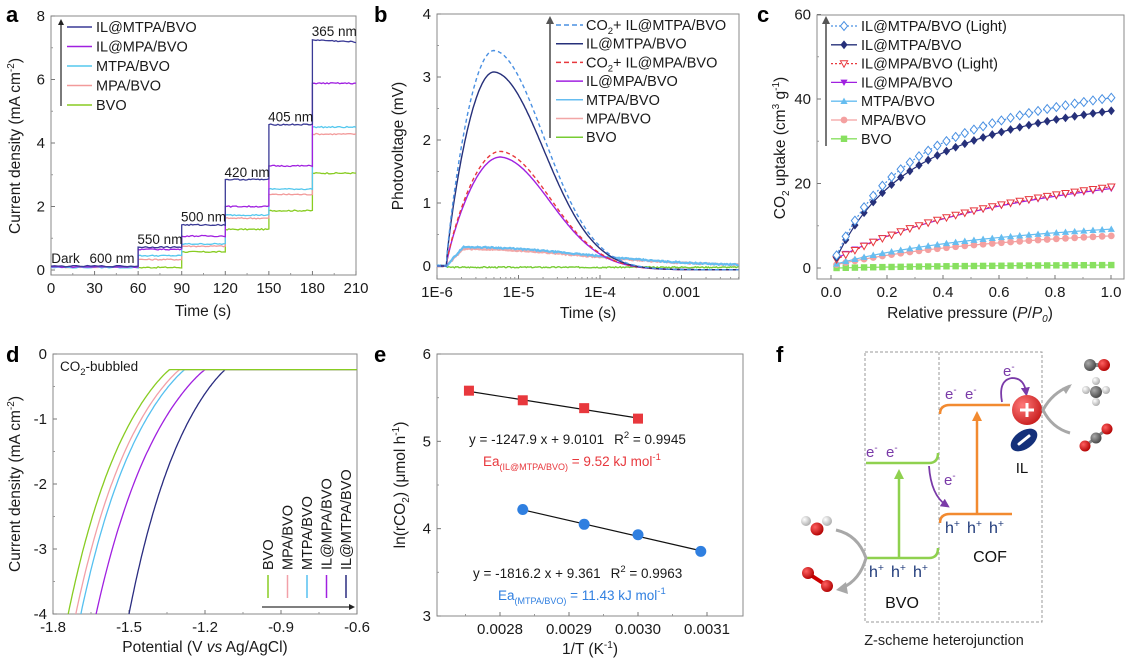 Image resolution: width=1127 pixels, height=659 pixels. Describe the element at coordinates (111, 258) in the screenshot. I see `wavelength-label: 600 nm` at that location.